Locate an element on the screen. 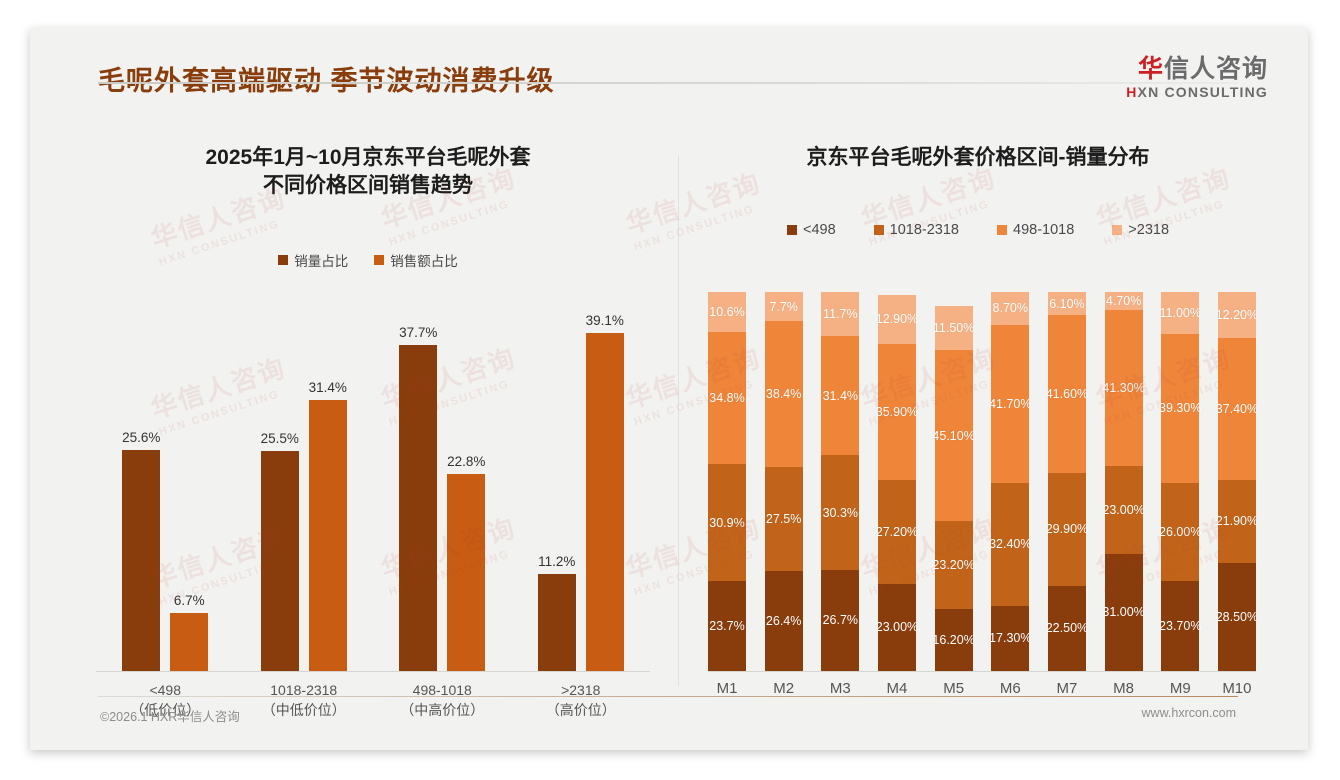  stack-segment->2318: 12.90% is located at coordinates (897, 319).